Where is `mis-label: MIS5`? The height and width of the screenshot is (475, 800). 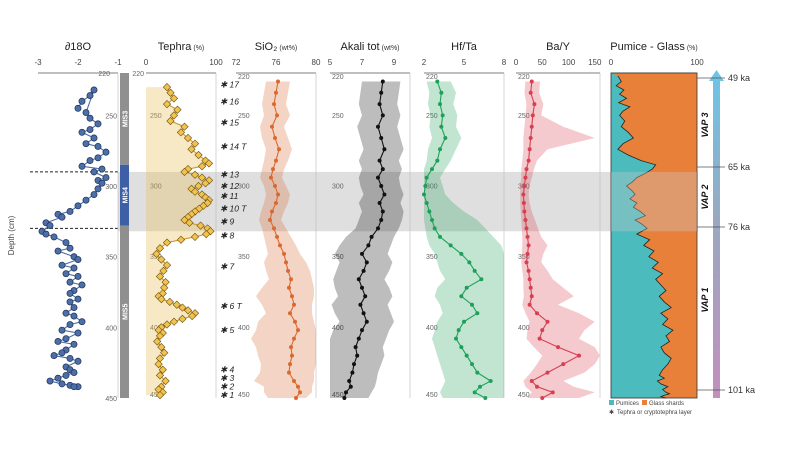
mis-label: MIS5 is located at coordinates (126, 312).